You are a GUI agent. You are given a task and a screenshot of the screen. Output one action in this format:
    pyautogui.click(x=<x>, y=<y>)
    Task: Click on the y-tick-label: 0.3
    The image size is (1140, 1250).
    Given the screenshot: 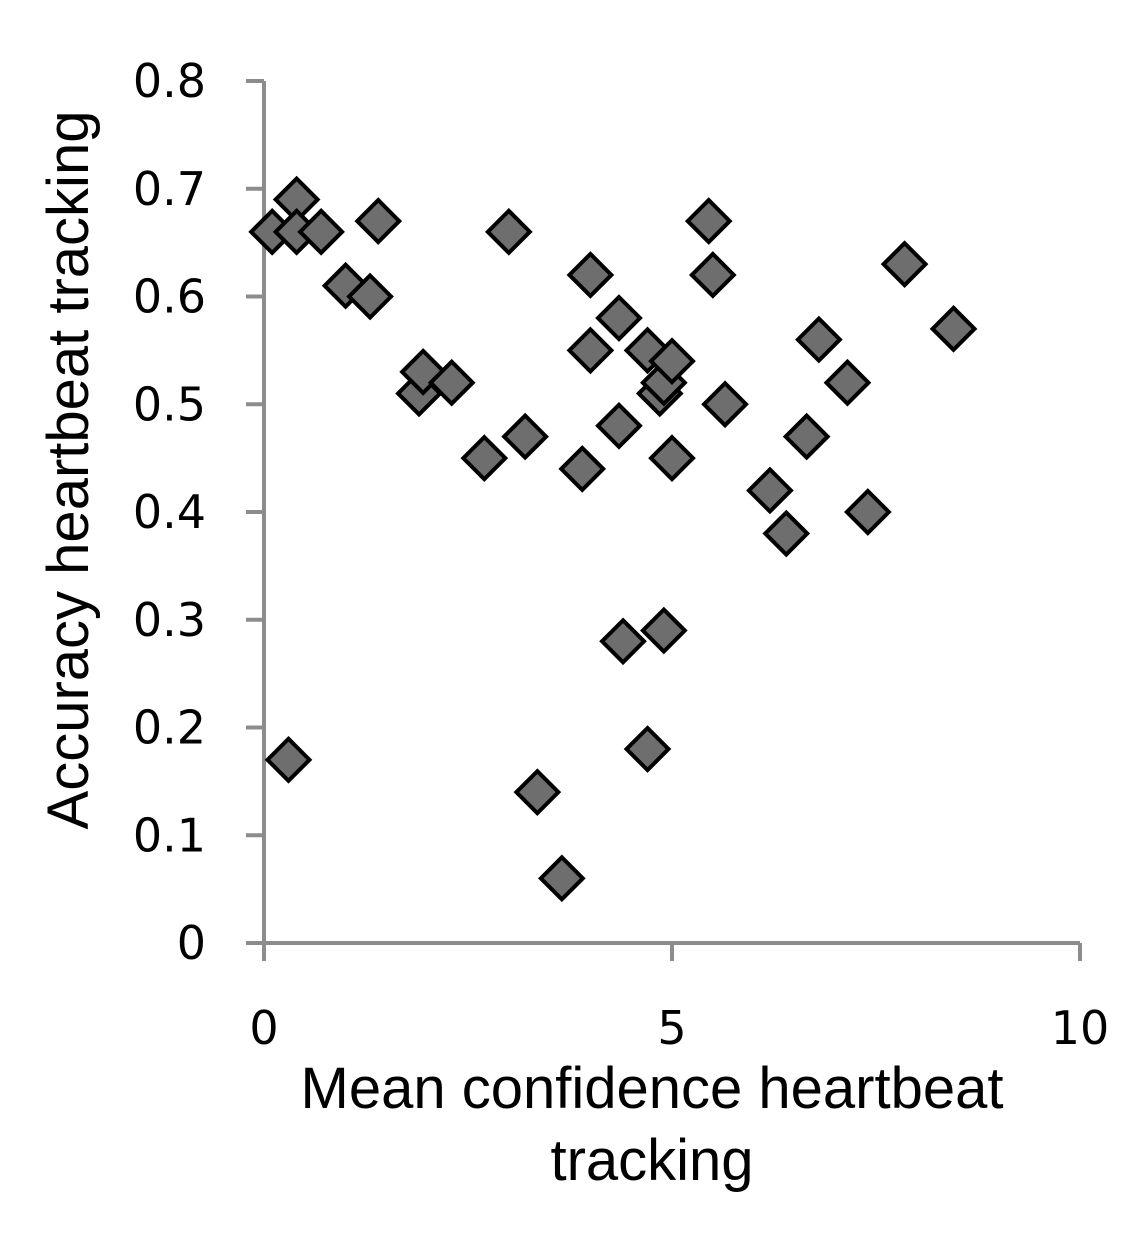 What is the action you would take?
    pyautogui.click(x=169, y=620)
    